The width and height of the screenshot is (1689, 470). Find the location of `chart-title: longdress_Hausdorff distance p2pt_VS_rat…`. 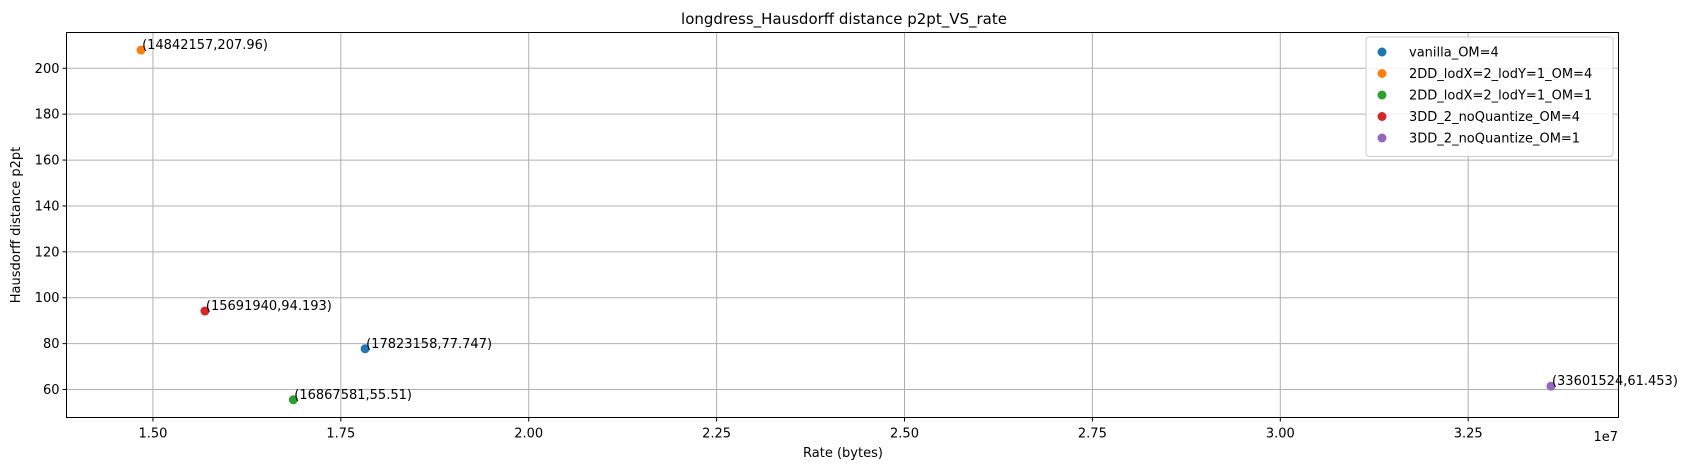

chart-title: longdress_Hausdorff distance p2pt_VS_rat… is located at coordinates (844, 19).